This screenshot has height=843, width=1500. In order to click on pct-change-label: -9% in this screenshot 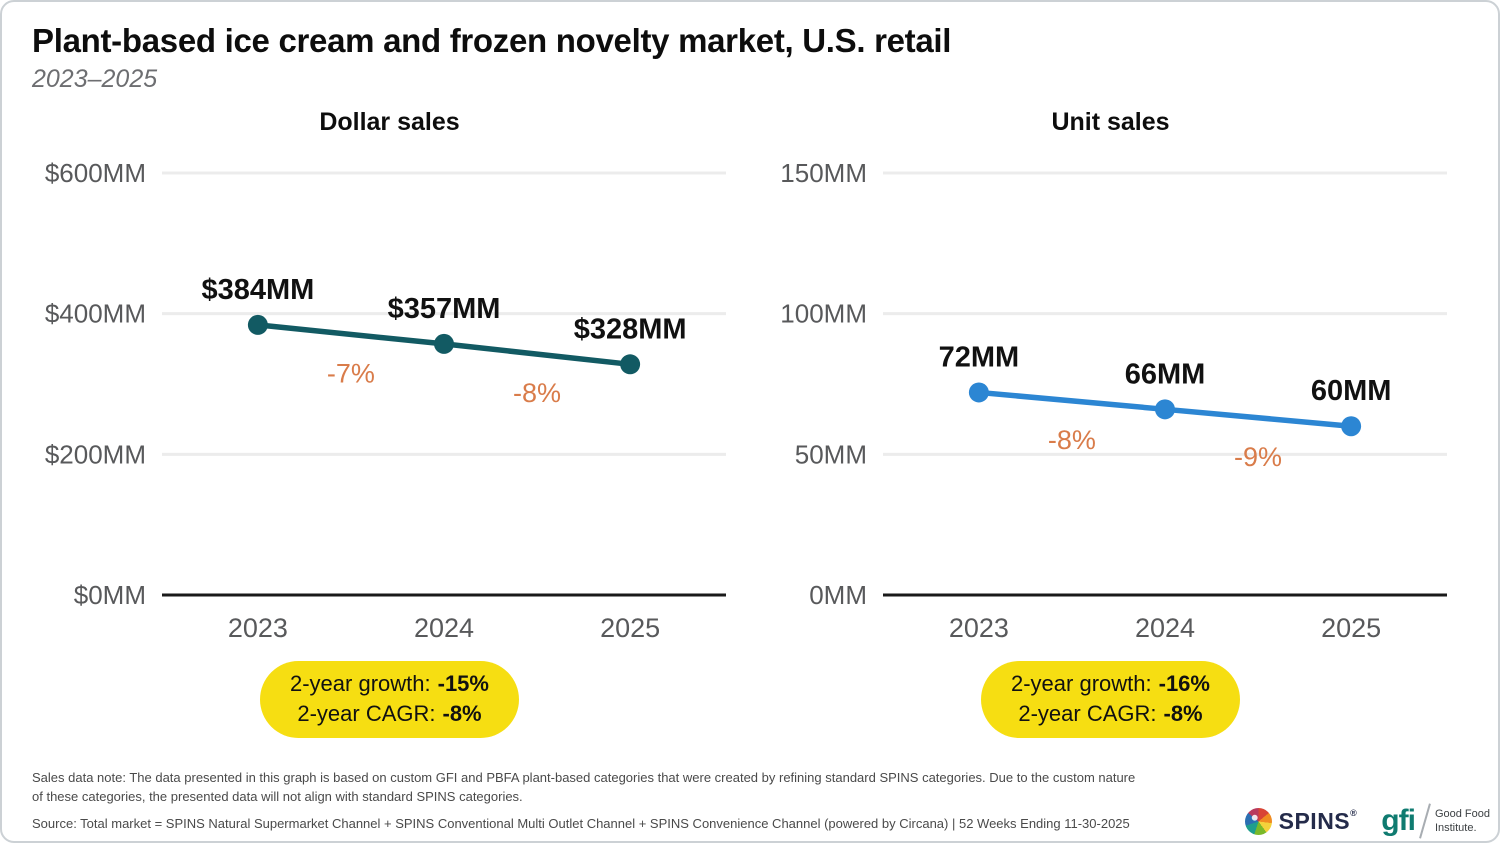, I will do `click(1258, 457)`.